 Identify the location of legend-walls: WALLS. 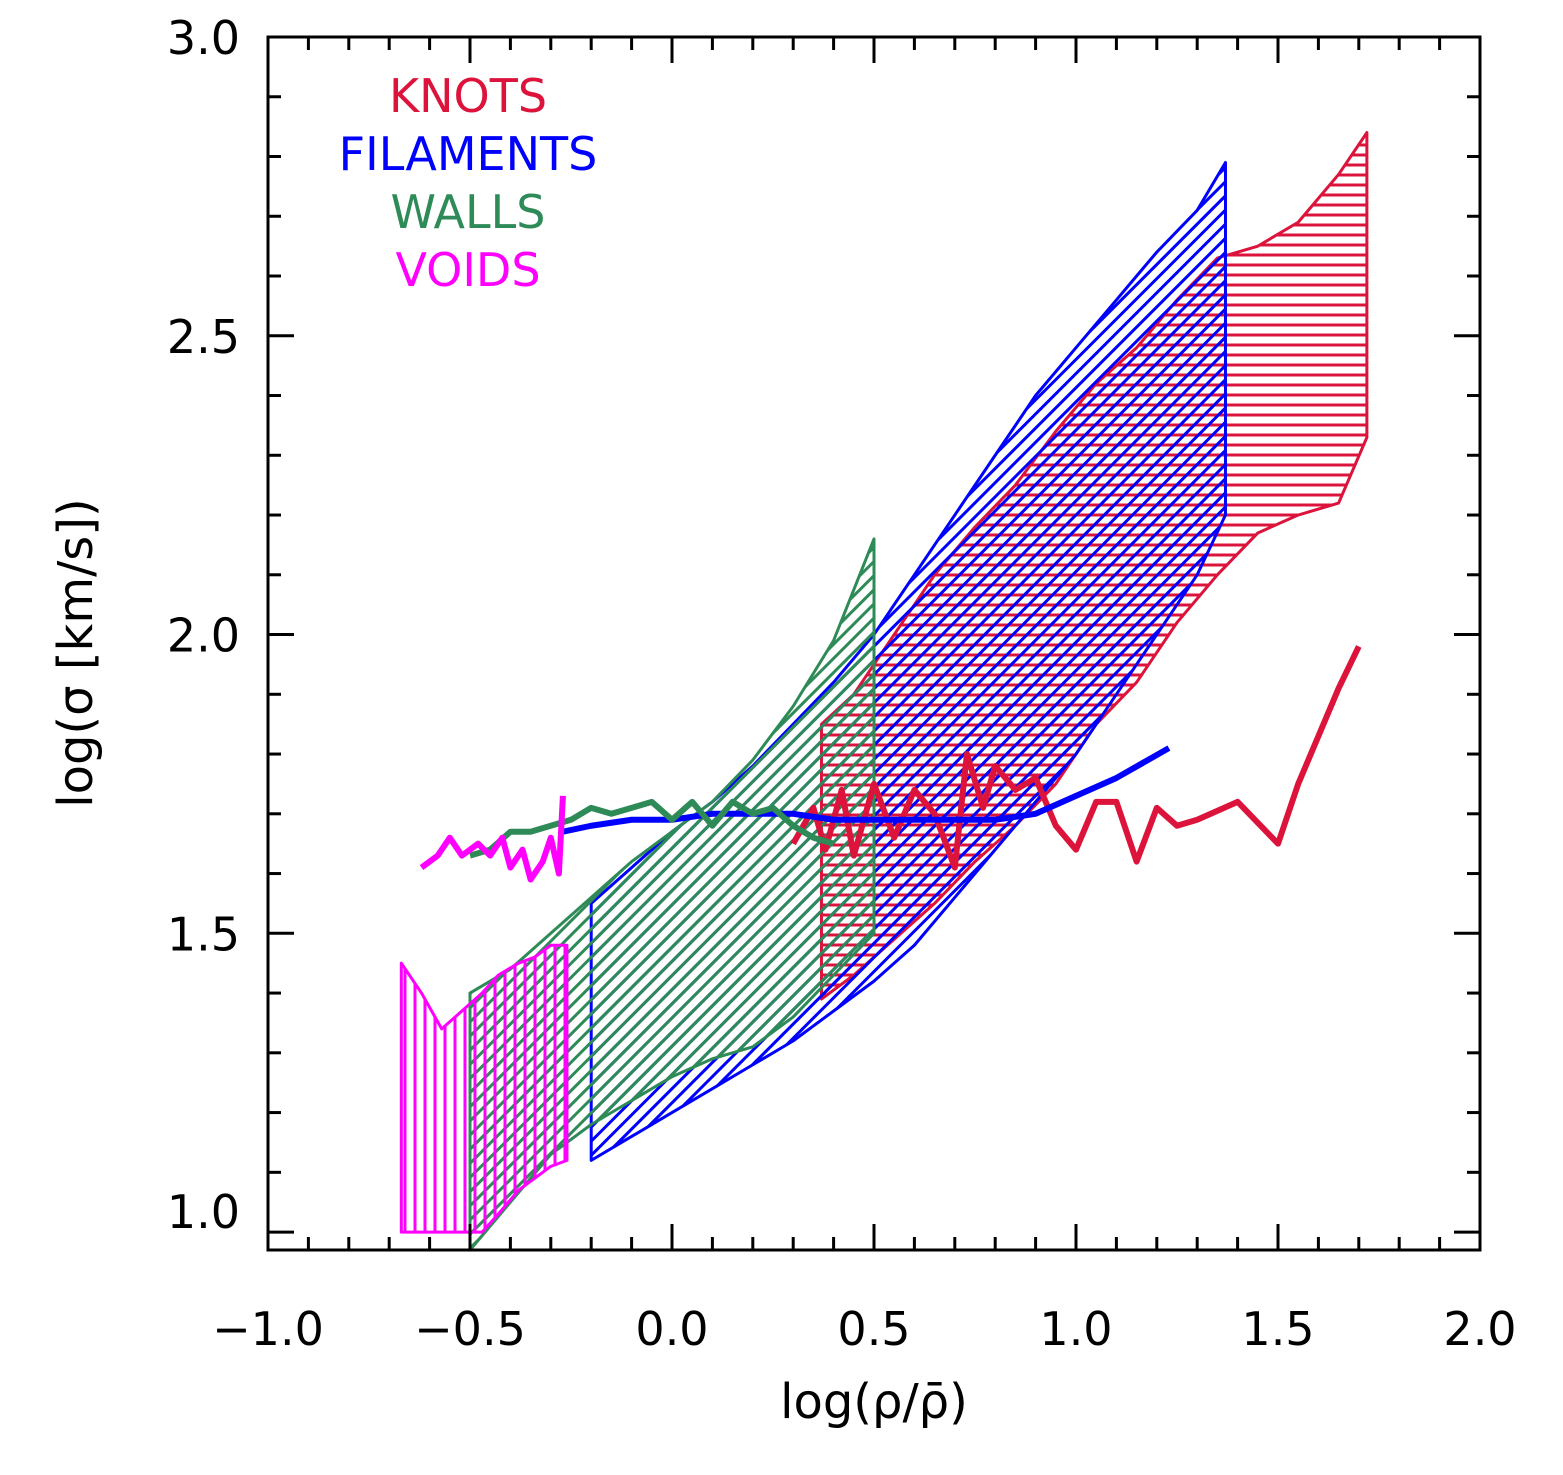
(468, 212).